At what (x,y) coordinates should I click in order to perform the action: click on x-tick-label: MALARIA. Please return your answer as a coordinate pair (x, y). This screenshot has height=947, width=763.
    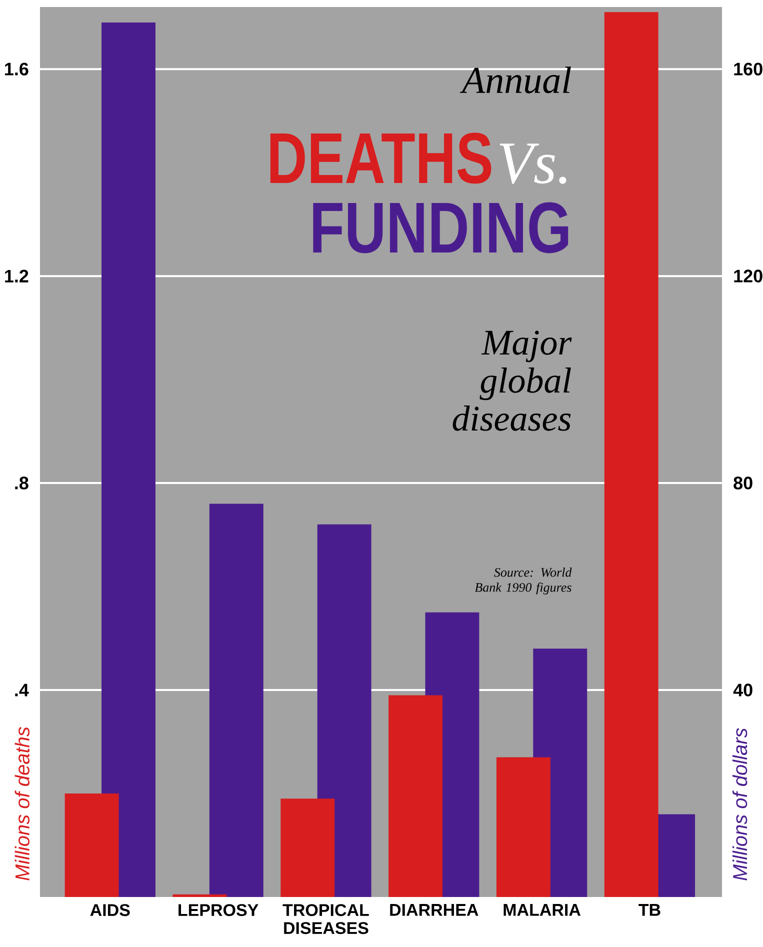
    Looking at the image, I should click on (542, 910).